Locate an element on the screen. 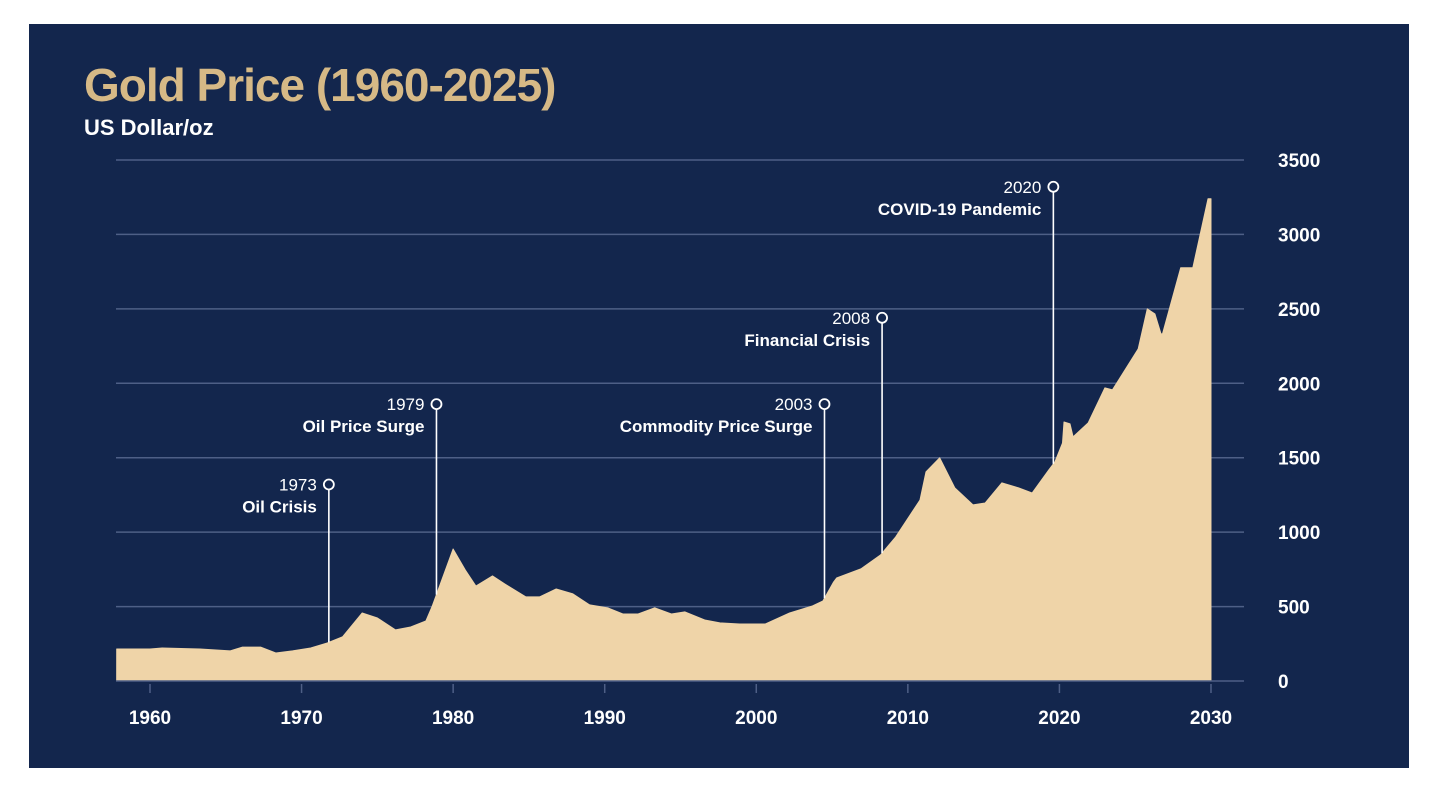 The width and height of the screenshot is (1440, 788). y-axis: 0 500 1000 1500 2000 2500 3000 3500 is located at coordinates (1299, 422).